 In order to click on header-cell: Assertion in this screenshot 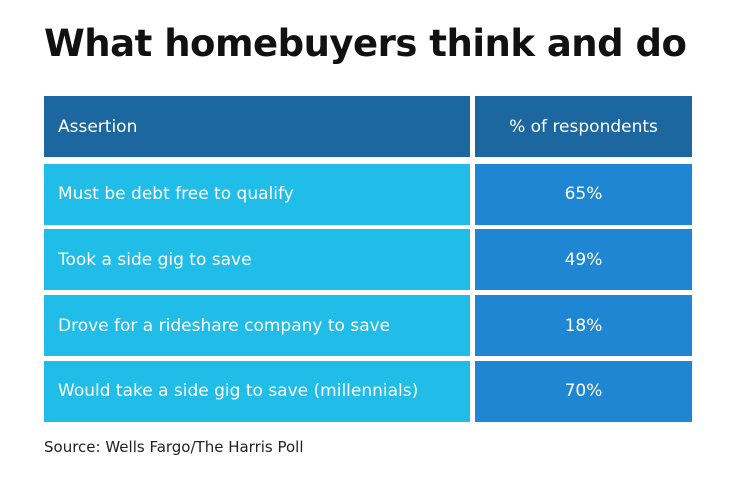, I will do `click(257, 126)`.